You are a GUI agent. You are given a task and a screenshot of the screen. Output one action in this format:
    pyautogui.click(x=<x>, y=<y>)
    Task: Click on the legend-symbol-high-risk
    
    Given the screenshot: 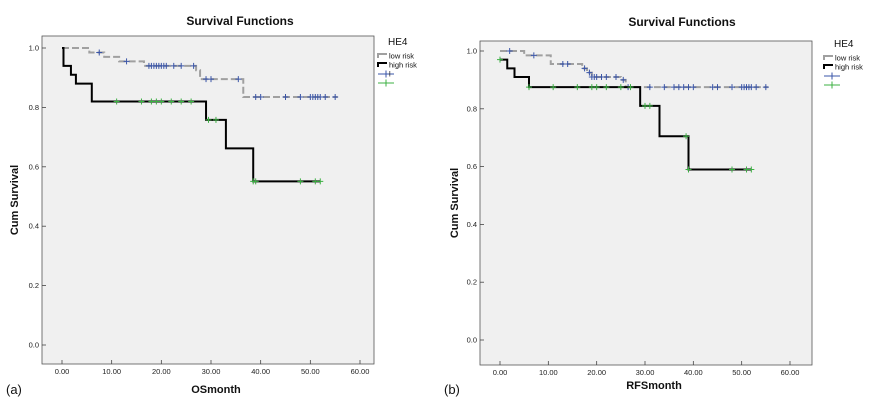 What is the action you would take?
    pyautogui.click(x=382, y=64)
    